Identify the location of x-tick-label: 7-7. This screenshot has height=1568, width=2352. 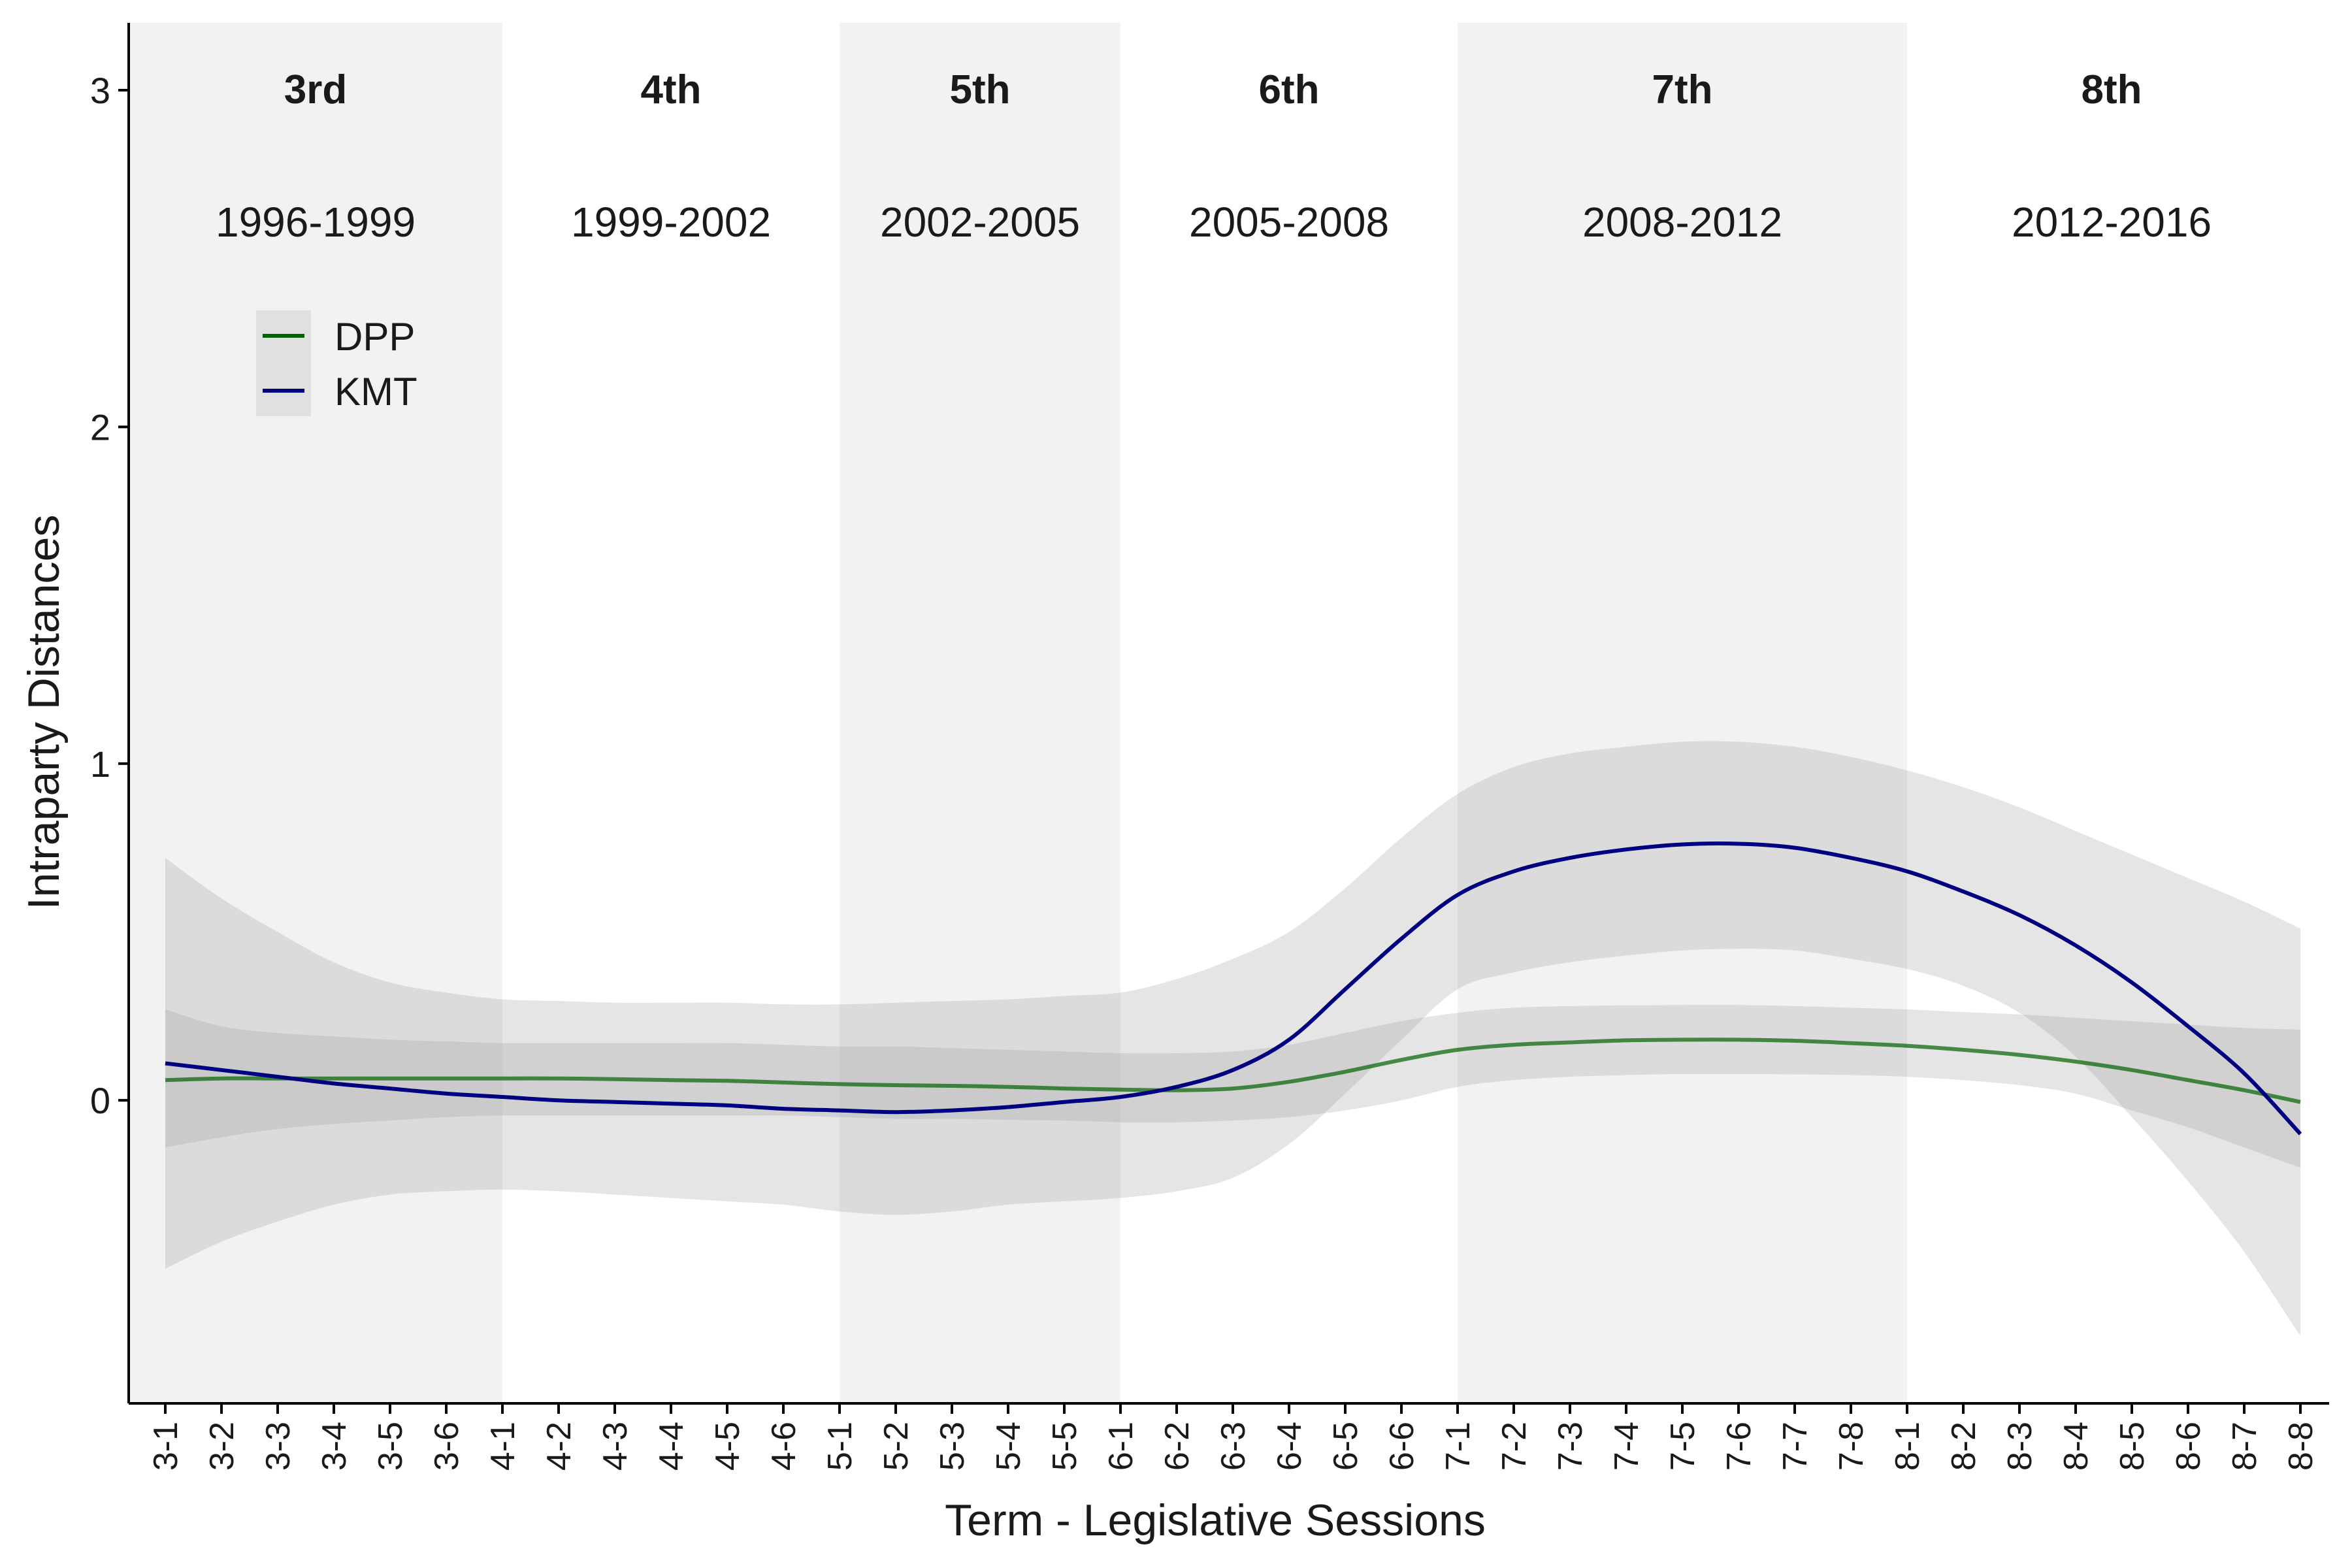
(1795, 1446).